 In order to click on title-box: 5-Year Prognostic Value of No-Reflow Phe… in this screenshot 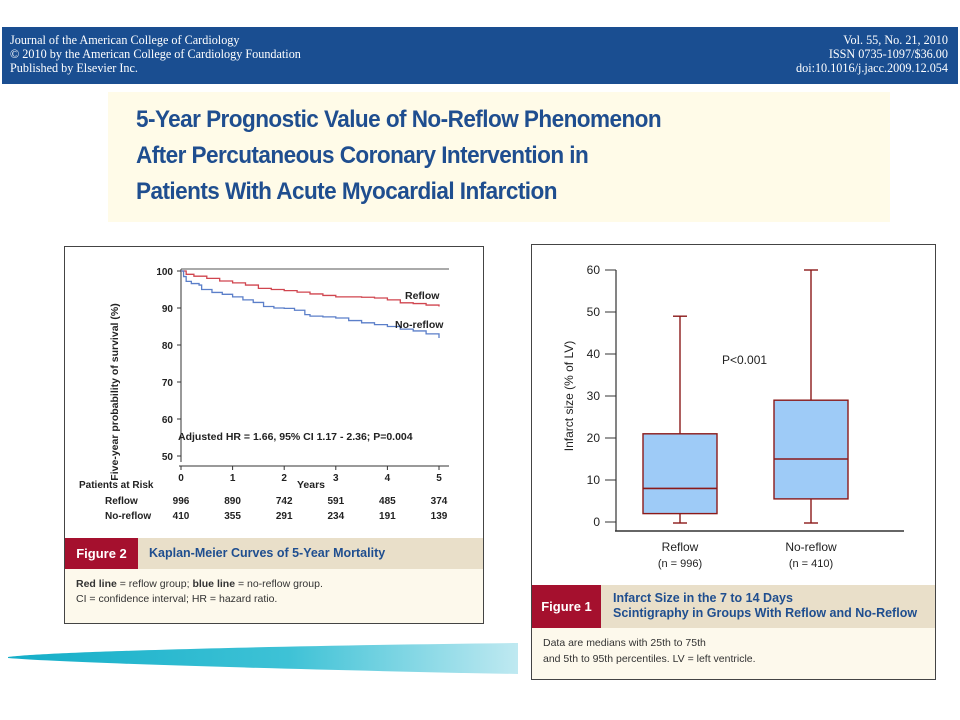, I will do `click(499, 157)`.